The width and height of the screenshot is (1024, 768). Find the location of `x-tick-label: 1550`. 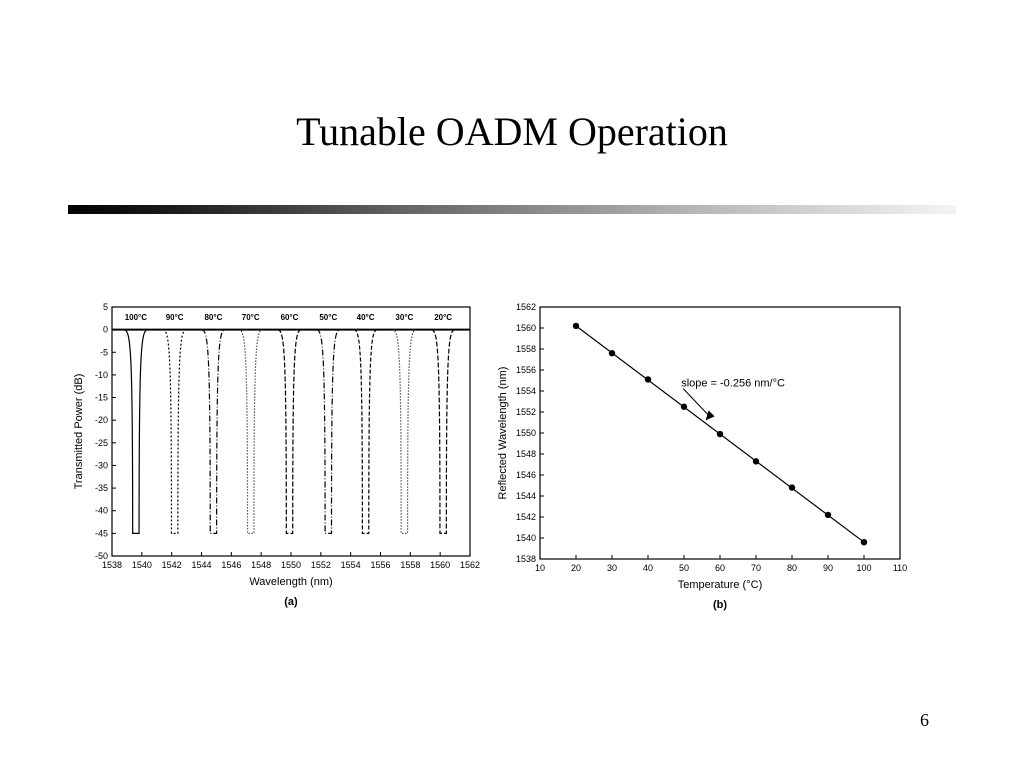

x-tick-label: 1550 is located at coordinates (291, 565).